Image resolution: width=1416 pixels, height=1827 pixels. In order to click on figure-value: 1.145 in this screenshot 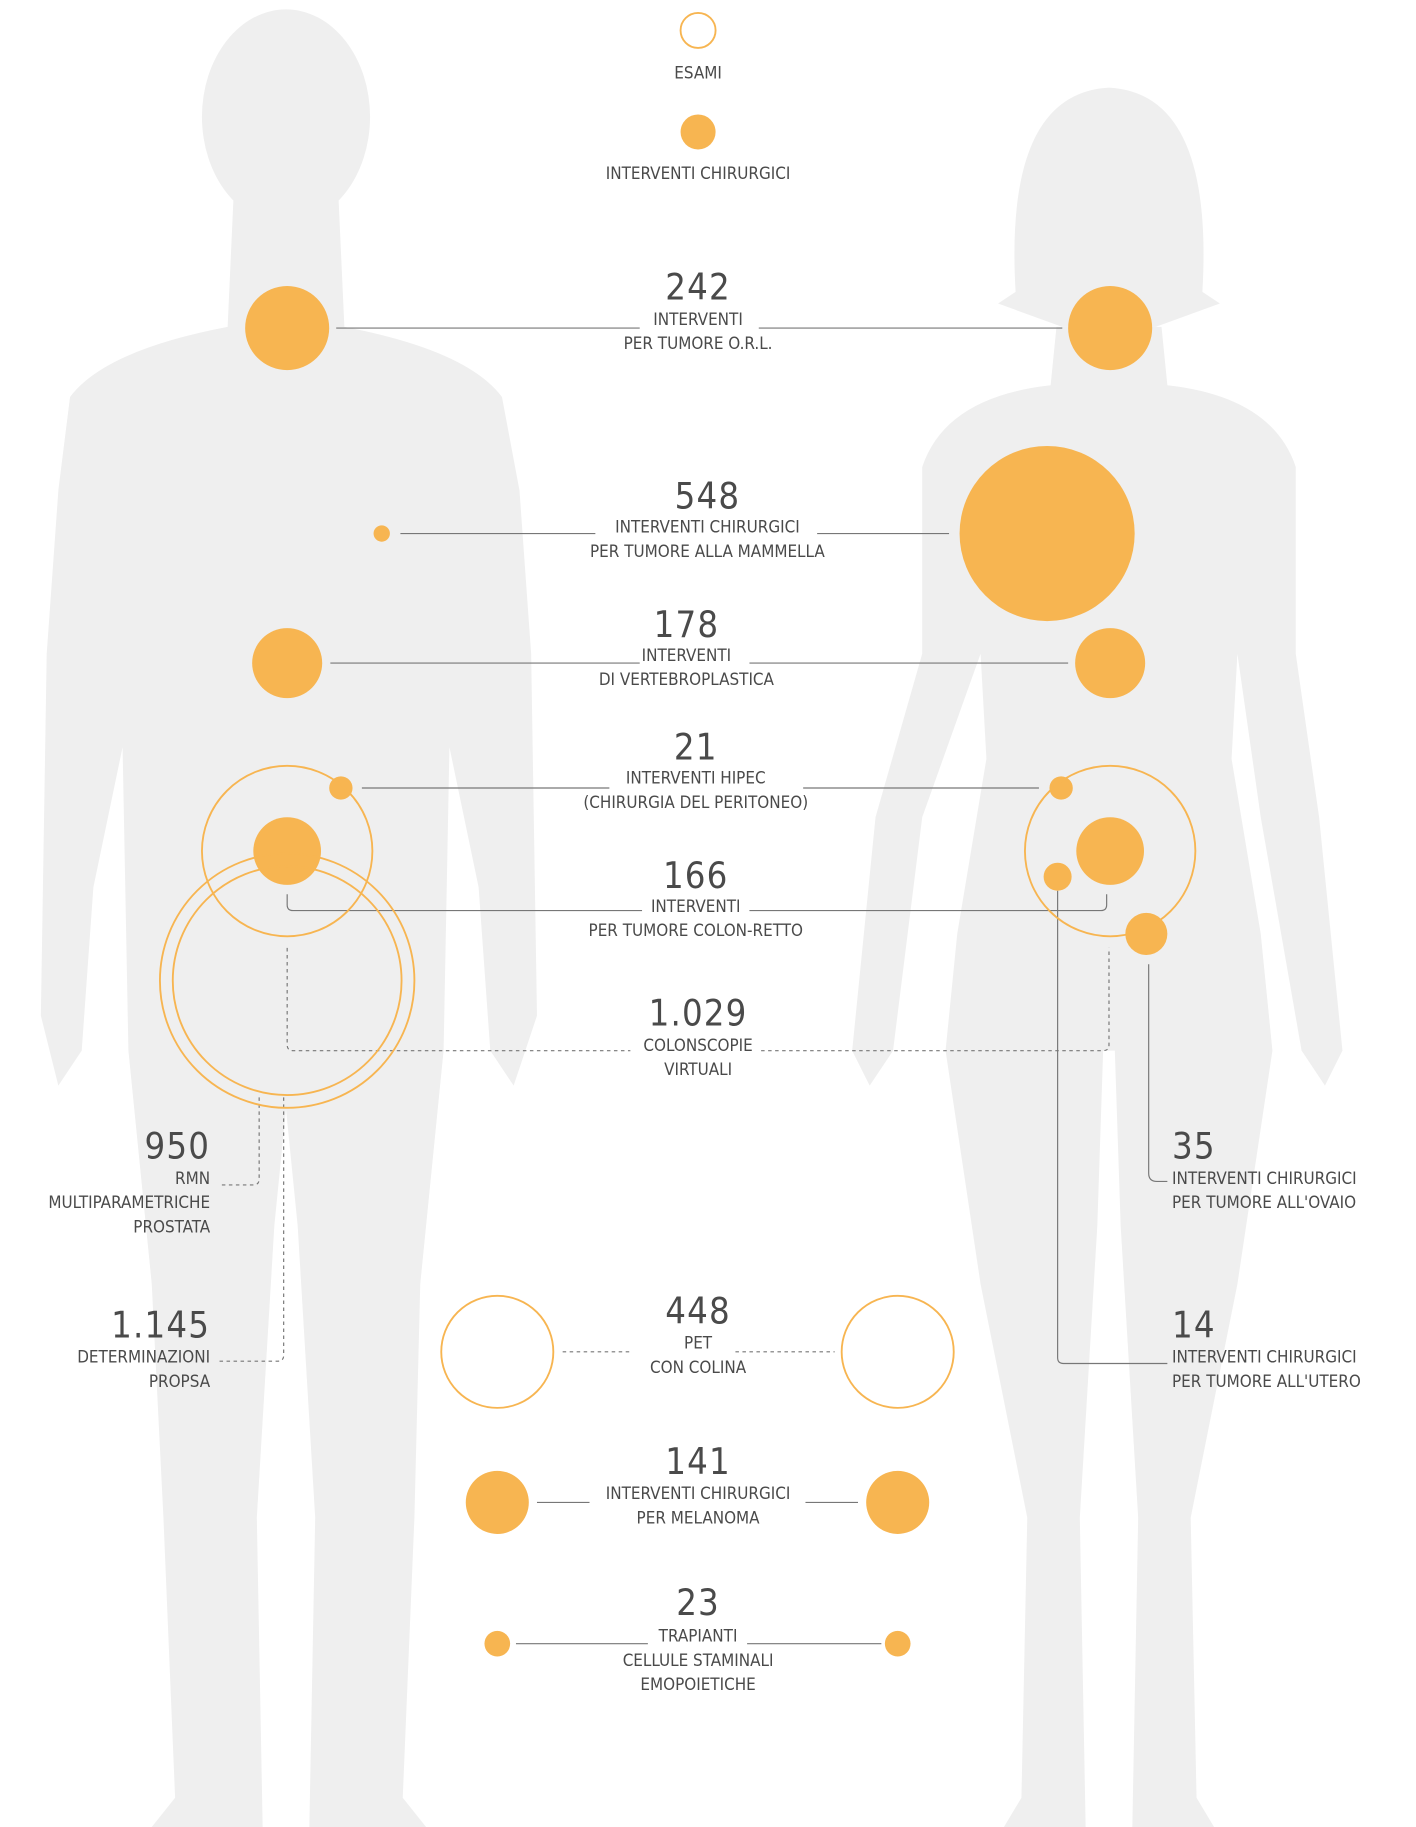, I will do `click(160, 1324)`.